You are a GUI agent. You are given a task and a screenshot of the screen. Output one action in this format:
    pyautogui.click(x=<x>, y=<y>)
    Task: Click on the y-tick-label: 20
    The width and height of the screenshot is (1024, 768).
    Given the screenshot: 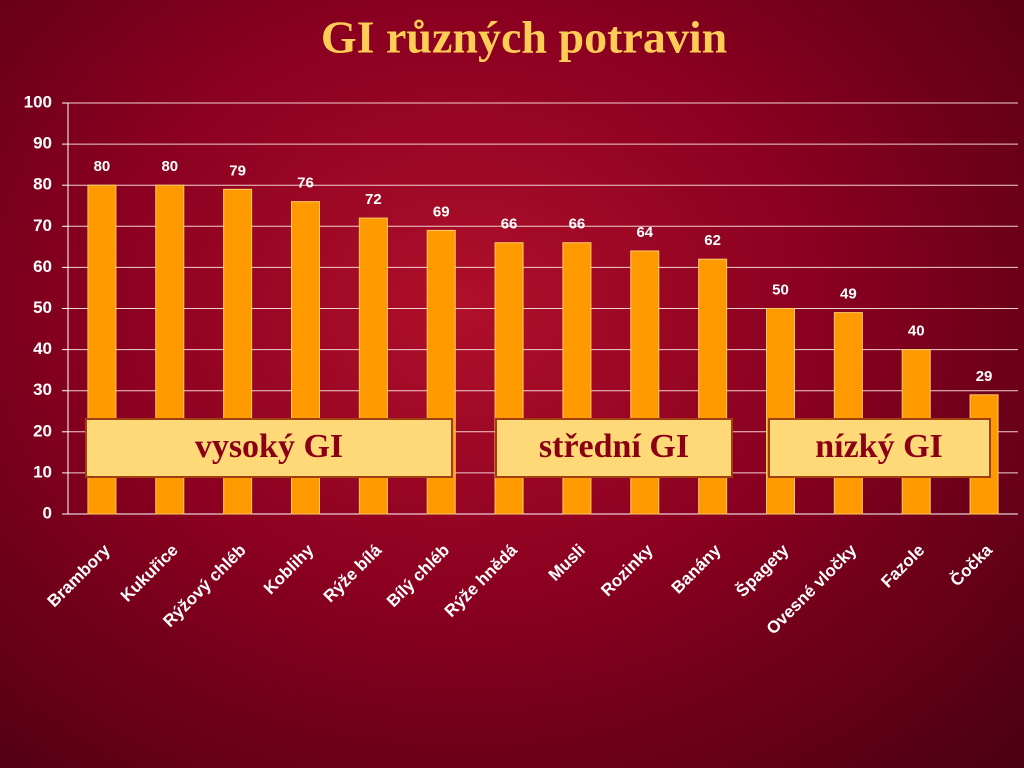 What is the action you would take?
    pyautogui.click(x=42, y=430)
    